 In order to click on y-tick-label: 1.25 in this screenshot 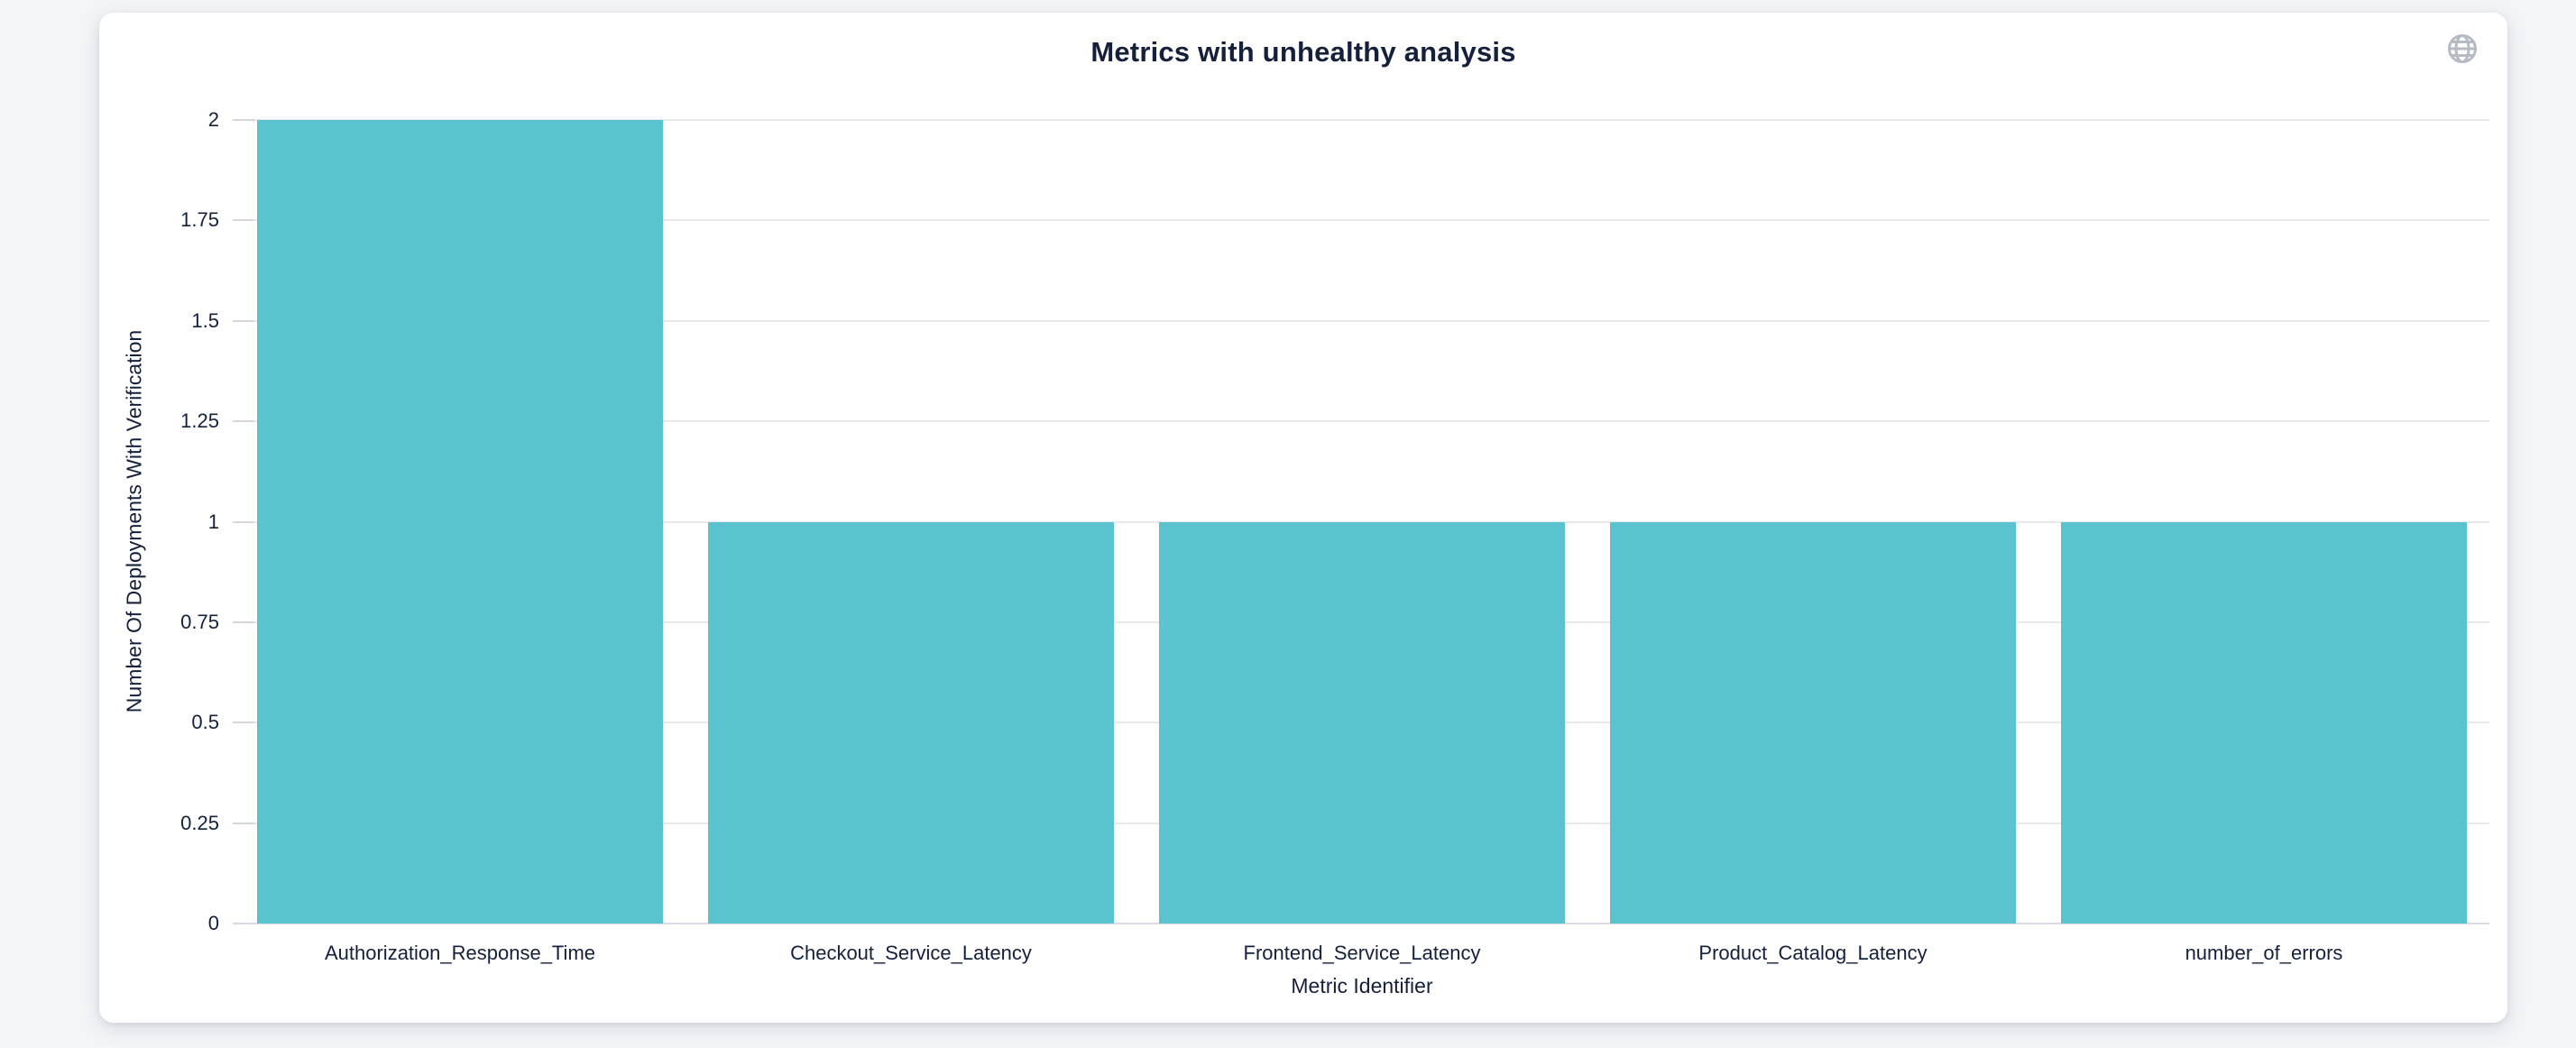, I will do `click(199, 421)`.